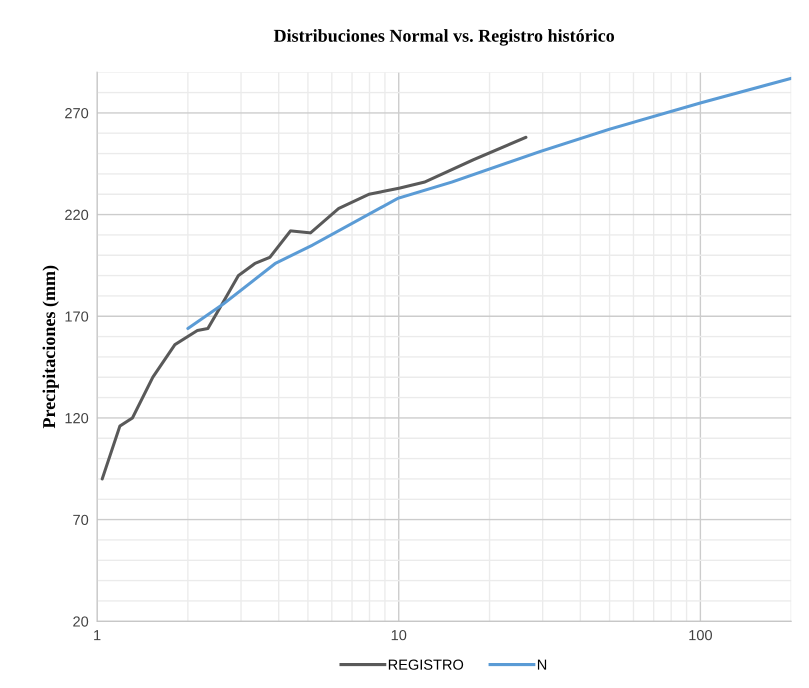 Image resolution: width=809 pixels, height=688 pixels. What do you see at coordinates (77, 418) in the screenshot?
I see `y-tick-label: 120` at bounding box center [77, 418].